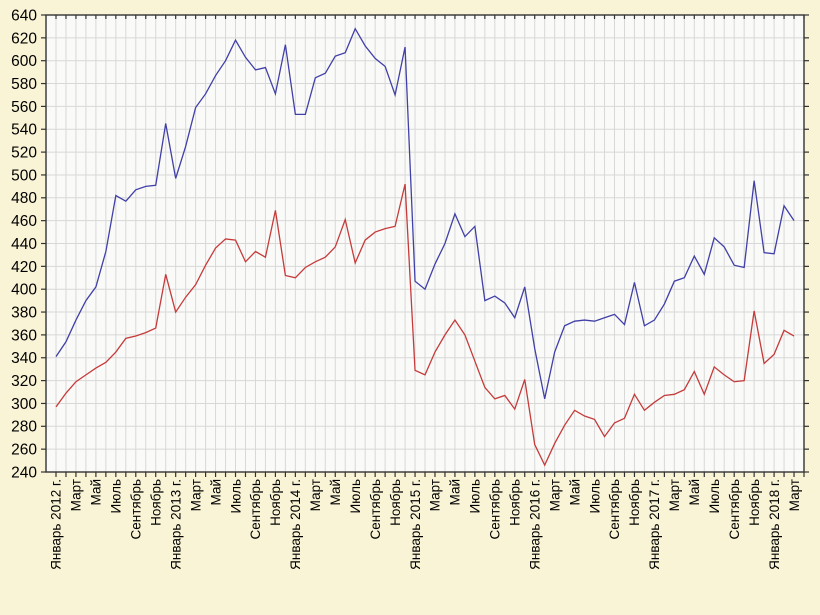 The width and height of the screenshot is (820, 615). Describe the element at coordinates (24, 15) in the screenshot. I see `y-tick-label: 640` at that location.